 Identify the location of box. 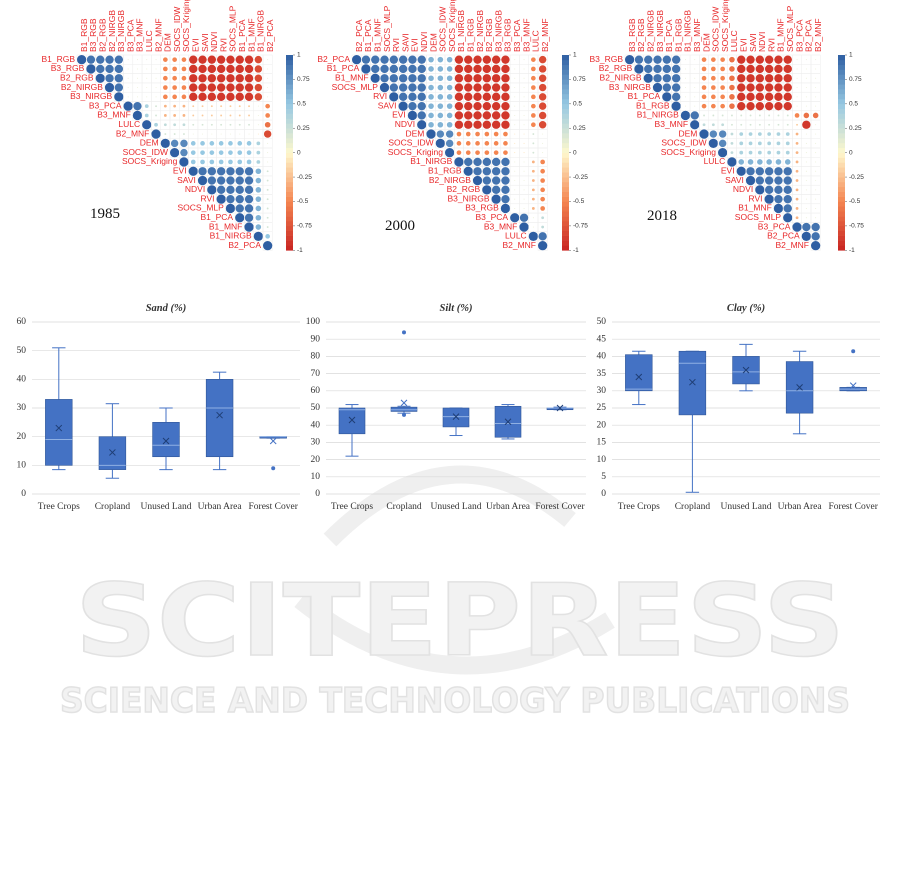
(799, 387).